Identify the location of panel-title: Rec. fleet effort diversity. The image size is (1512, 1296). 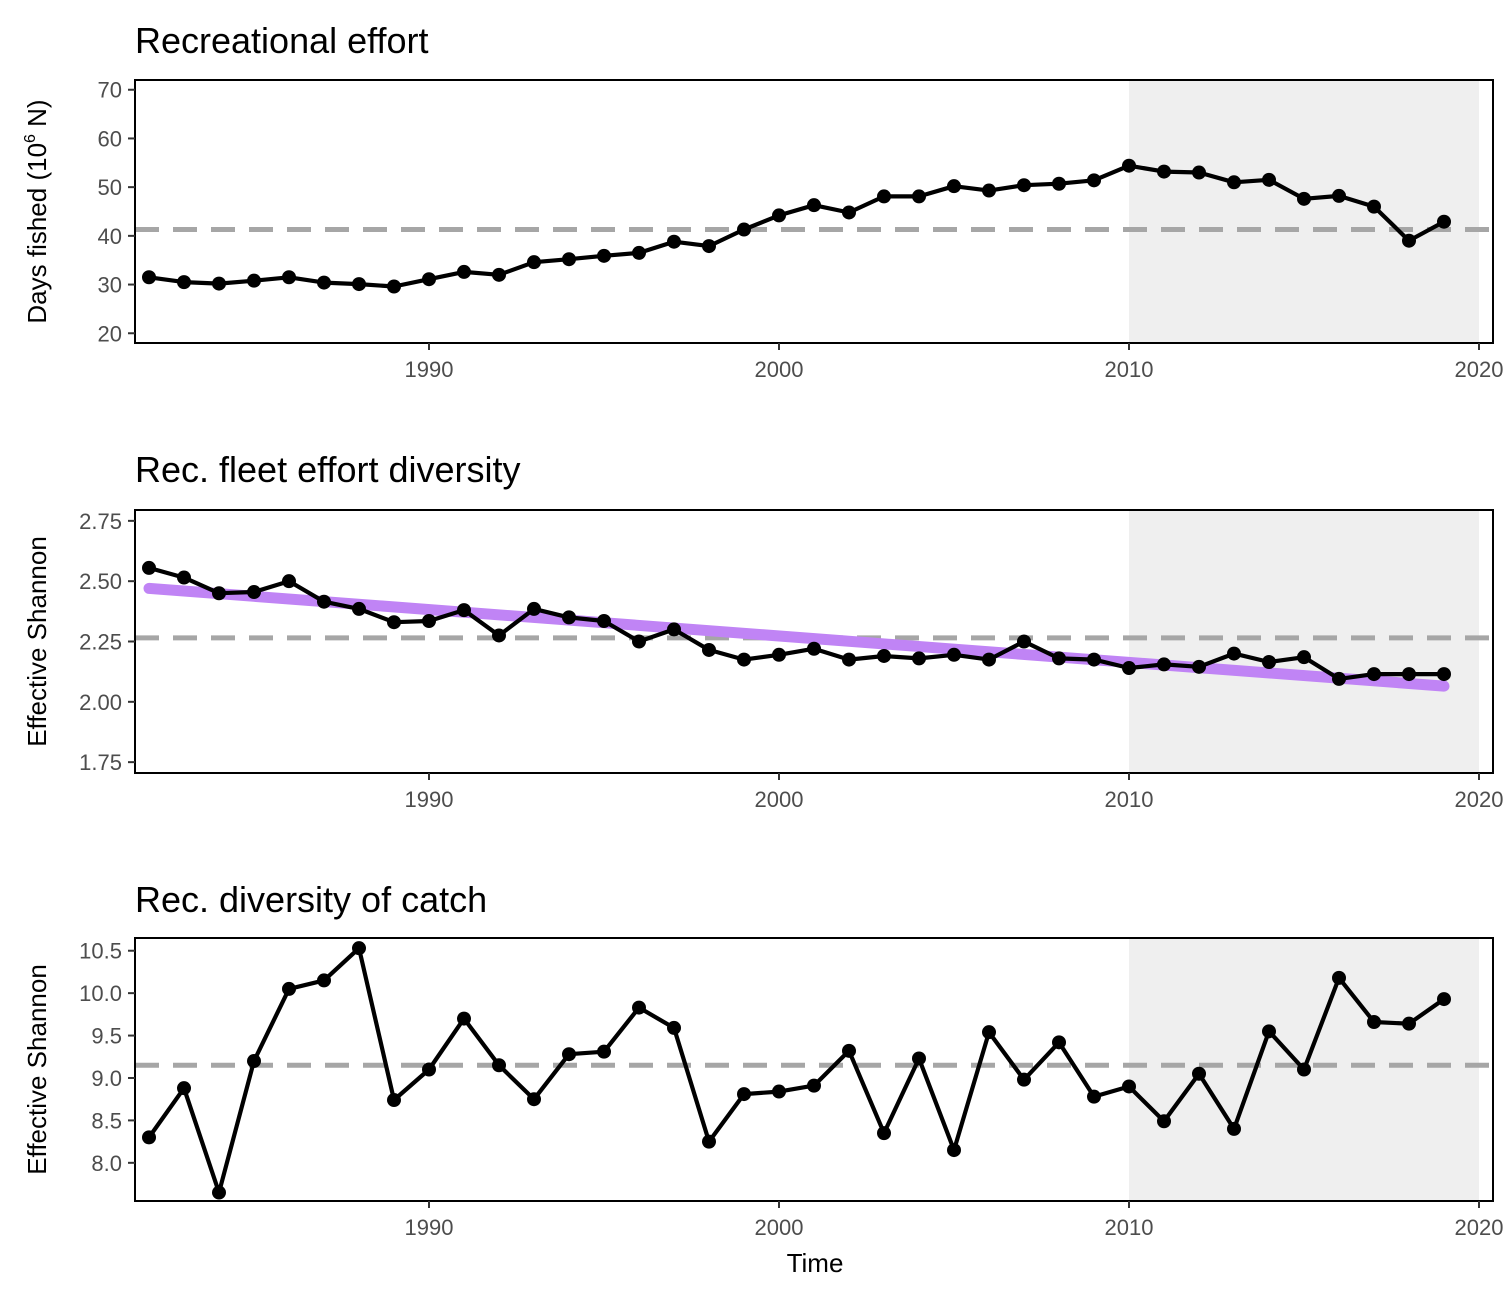
(328, 469).